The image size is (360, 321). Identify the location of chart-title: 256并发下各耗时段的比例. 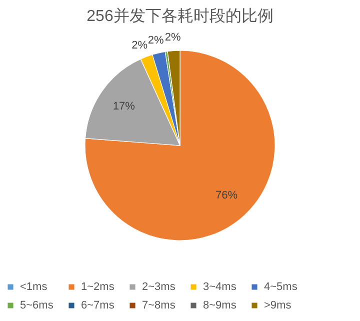
(180, 16).